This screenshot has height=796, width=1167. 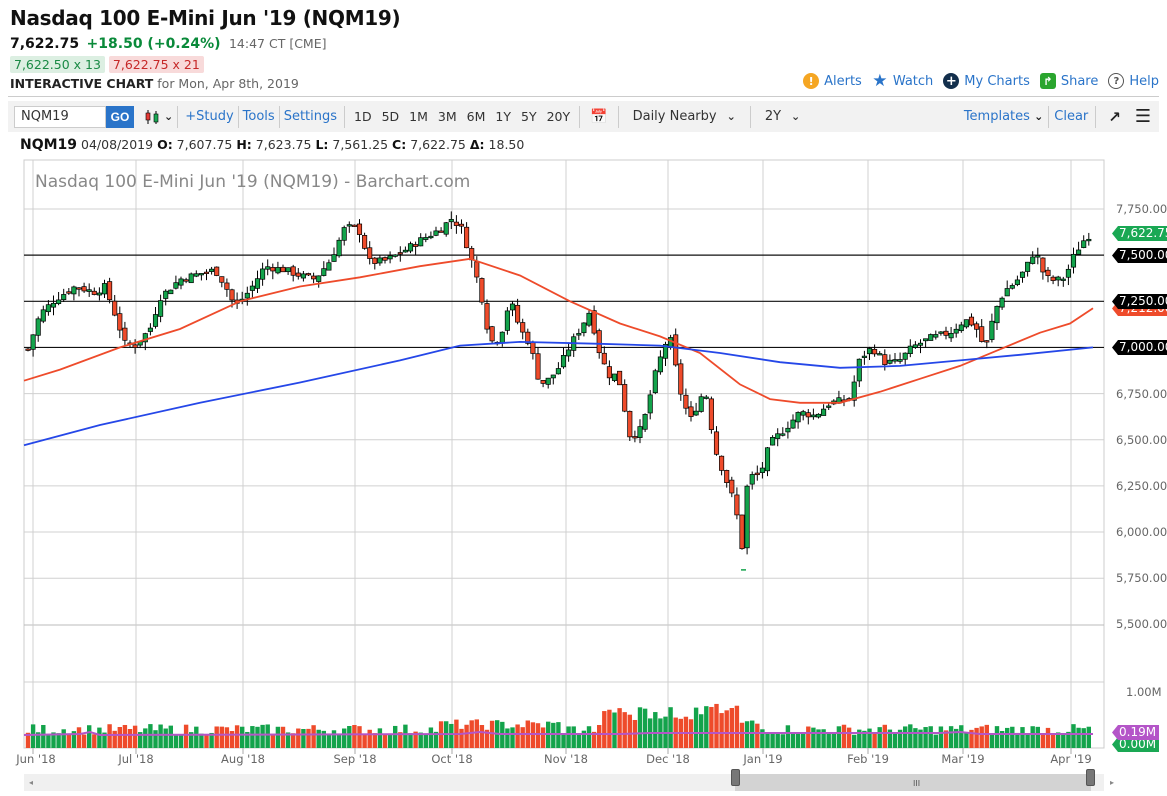 What do you see at coordinates (529, 116) in the screenshot?
I see `period-5y: 5Y` at bounding box center [529, 116].